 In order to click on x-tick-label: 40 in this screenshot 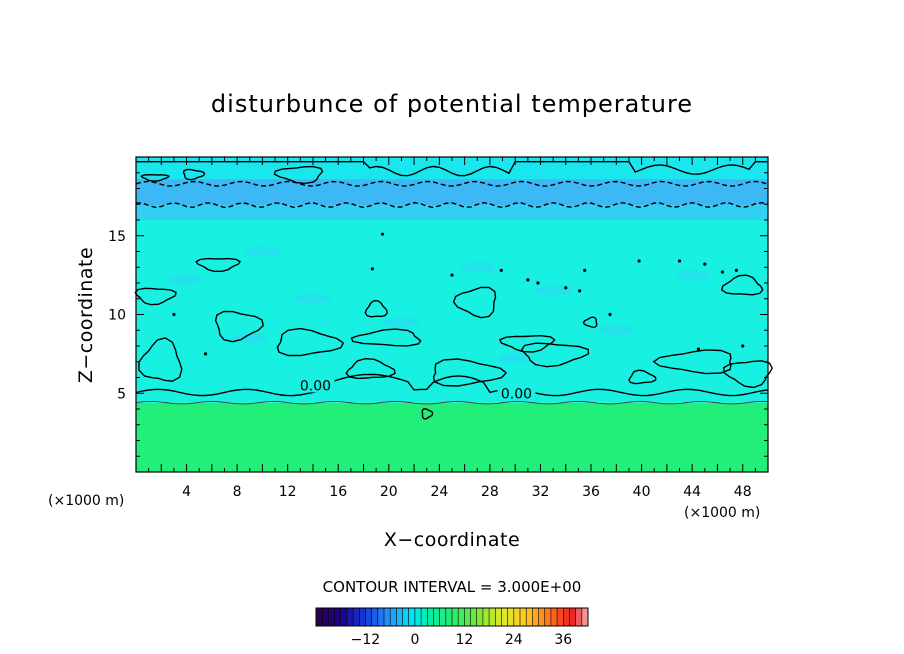, I will do `click(642, 492)`.